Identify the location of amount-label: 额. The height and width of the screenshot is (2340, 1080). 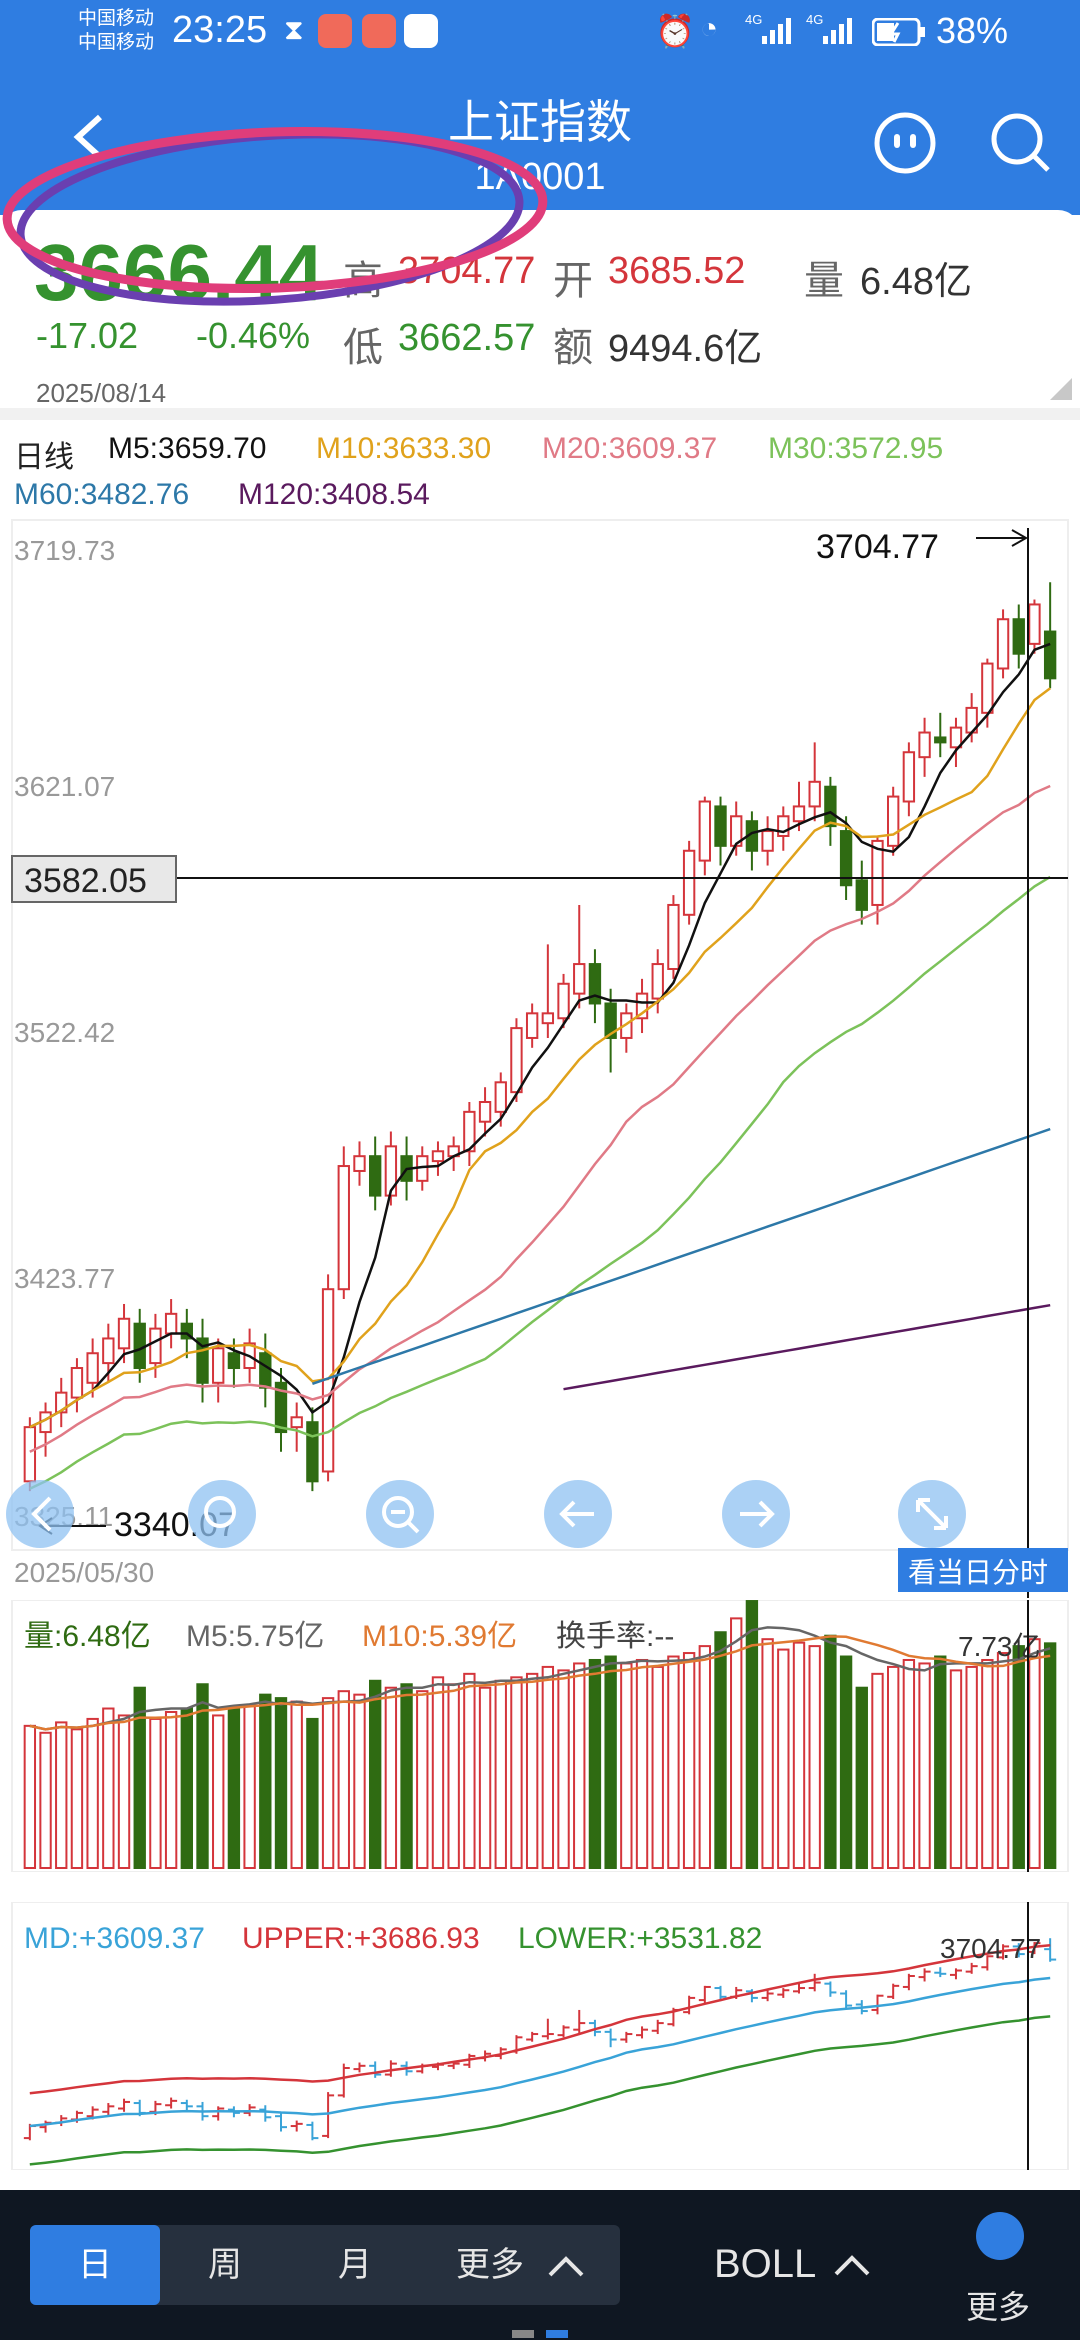
(573, 348).